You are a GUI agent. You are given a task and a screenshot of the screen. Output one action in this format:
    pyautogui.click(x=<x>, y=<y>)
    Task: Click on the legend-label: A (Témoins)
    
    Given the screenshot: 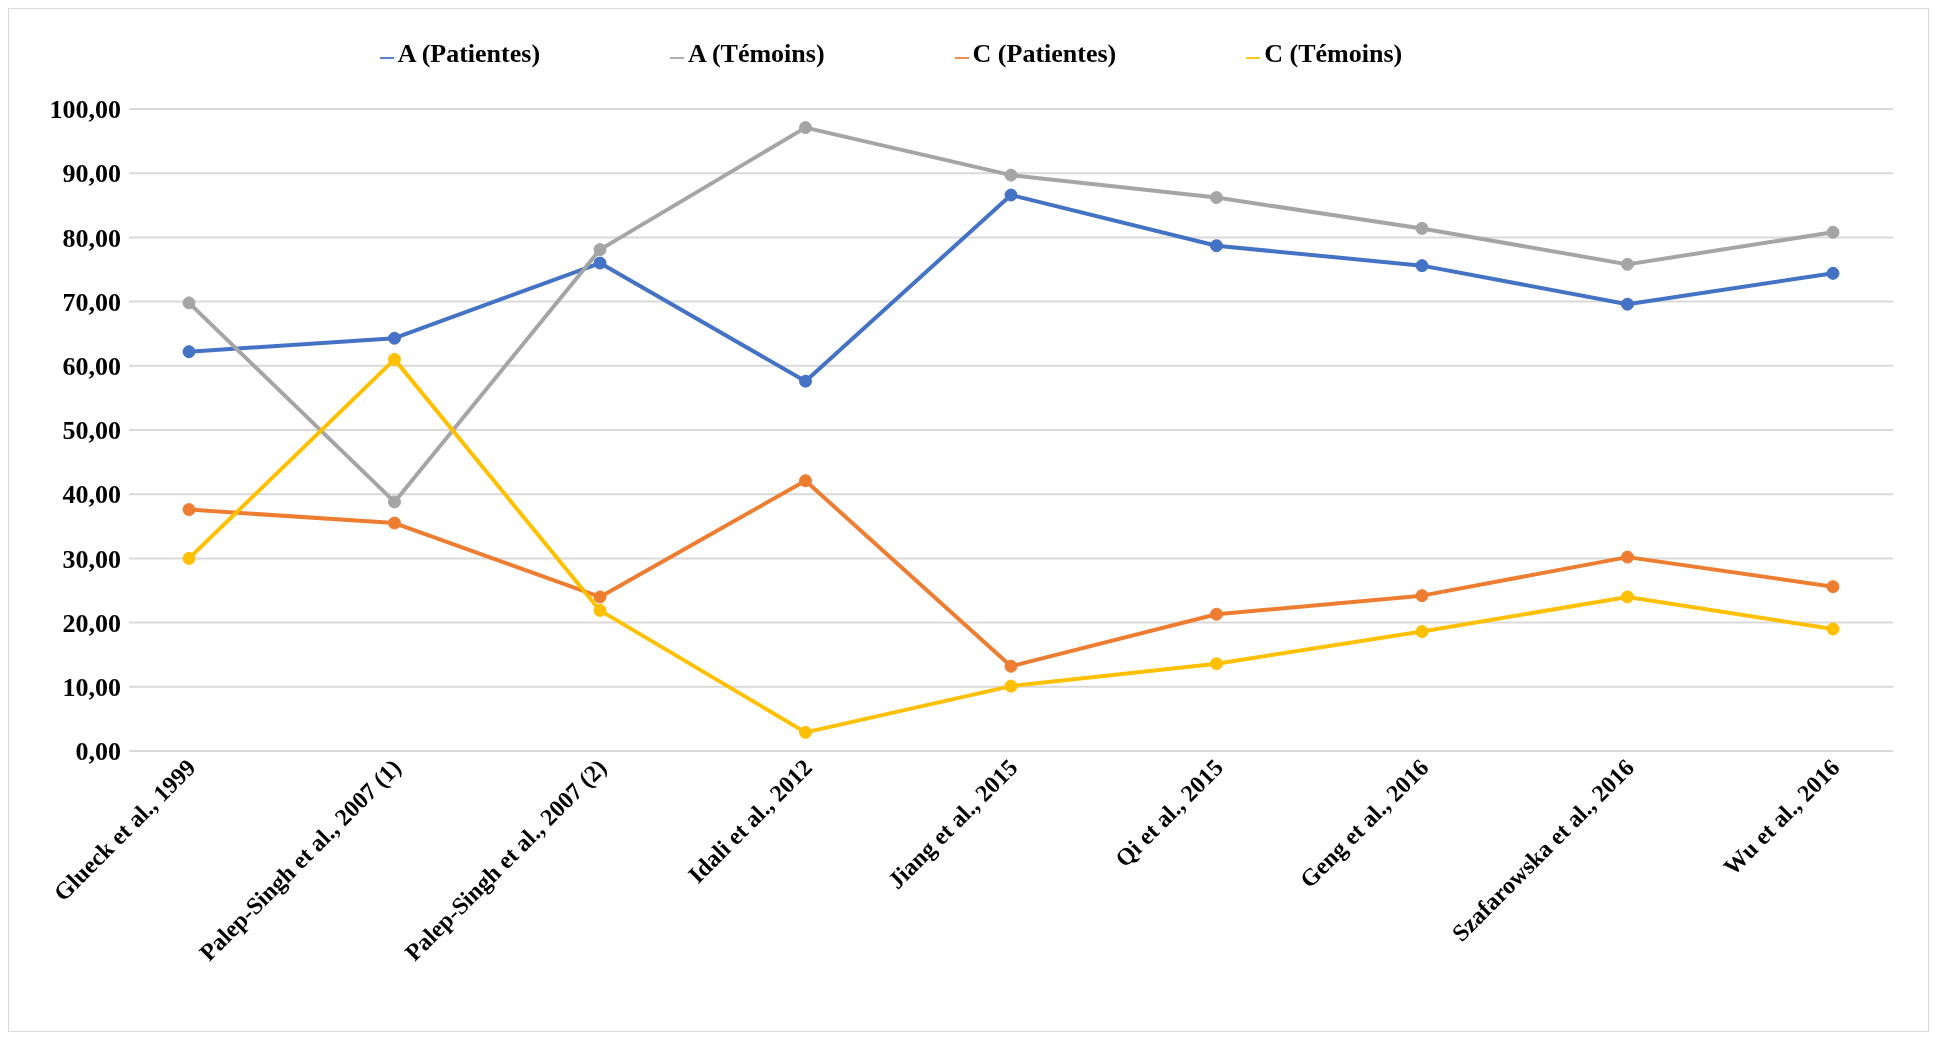 What is the action you would take?
    pyautogui.click(x=756, y=53)
    